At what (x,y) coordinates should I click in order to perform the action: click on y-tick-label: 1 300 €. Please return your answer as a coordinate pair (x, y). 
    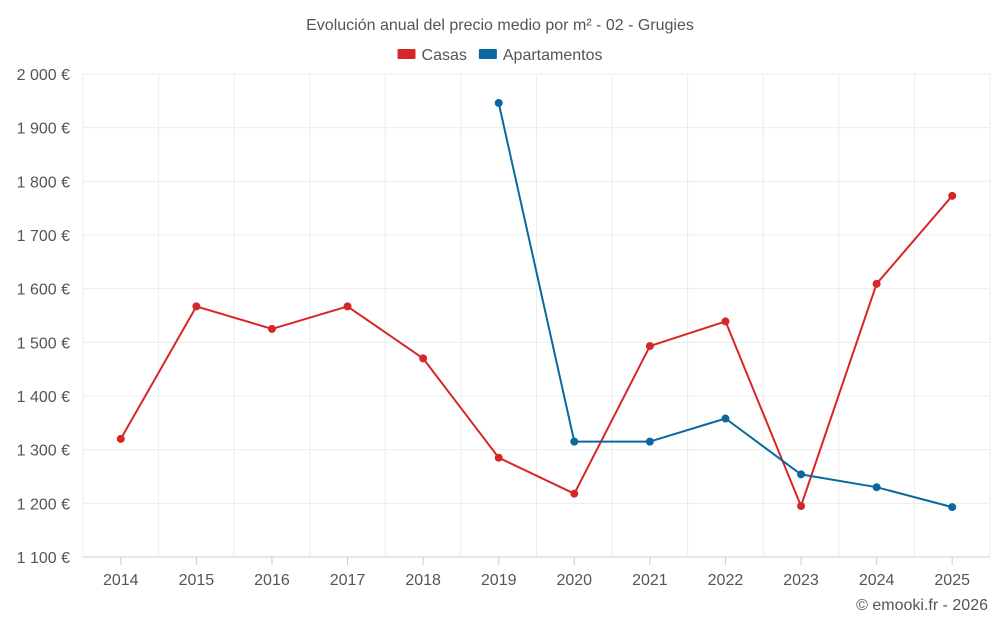
    Looking at the image, I should click on (43, 451).